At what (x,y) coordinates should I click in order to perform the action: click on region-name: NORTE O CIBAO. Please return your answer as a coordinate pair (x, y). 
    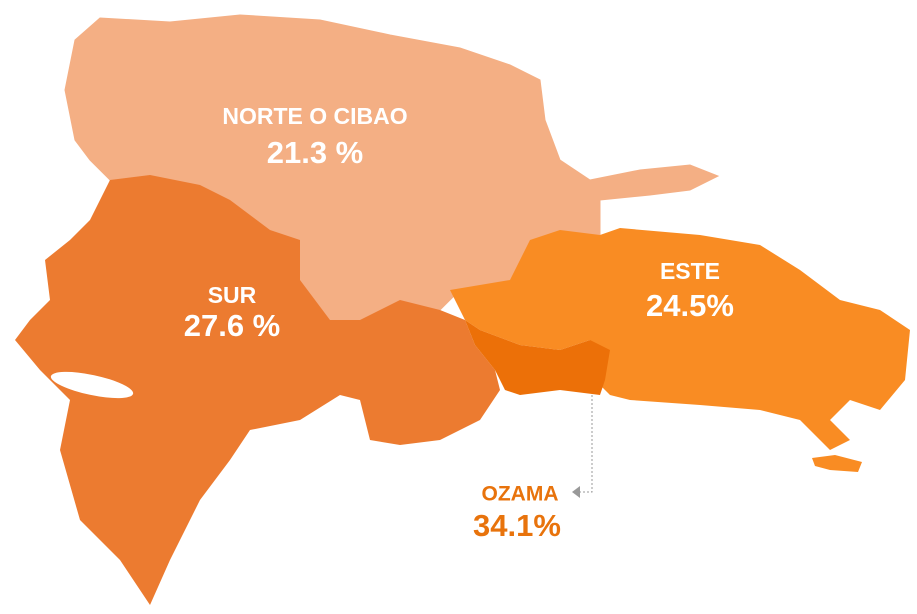
    Looking at the image, I should click on (314, 116).